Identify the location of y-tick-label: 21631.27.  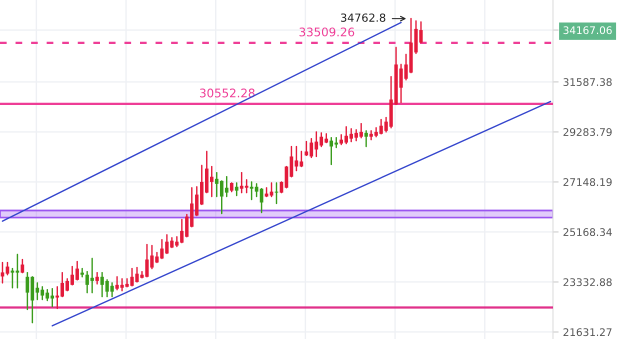
(587, 332).